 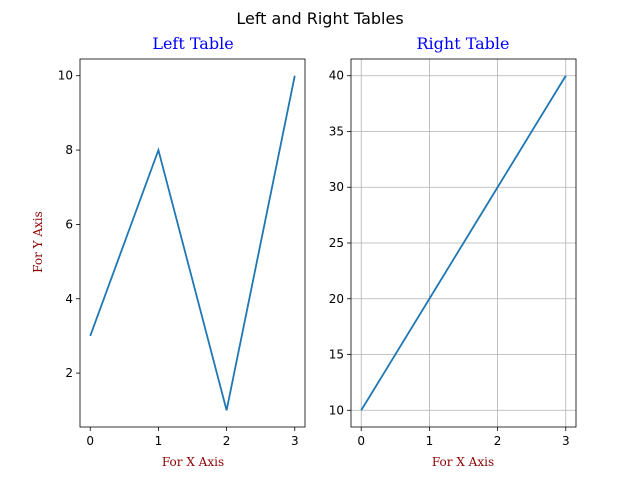 I want to click on figure-title: Left and Right Tables, so click(x=319, y=18).